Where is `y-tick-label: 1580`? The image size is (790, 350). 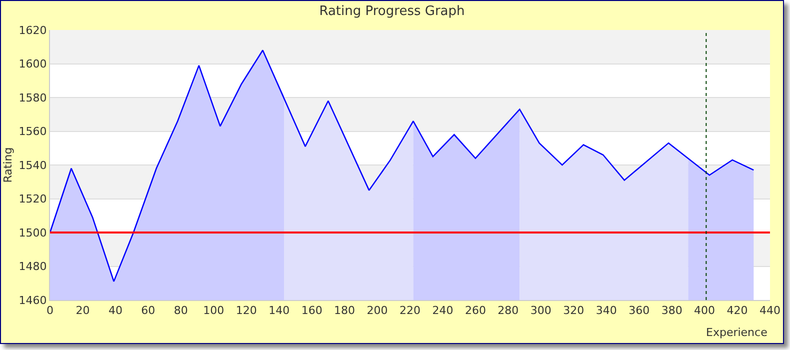
y-tick-label: 1580 is located at coordinates (32, 97).